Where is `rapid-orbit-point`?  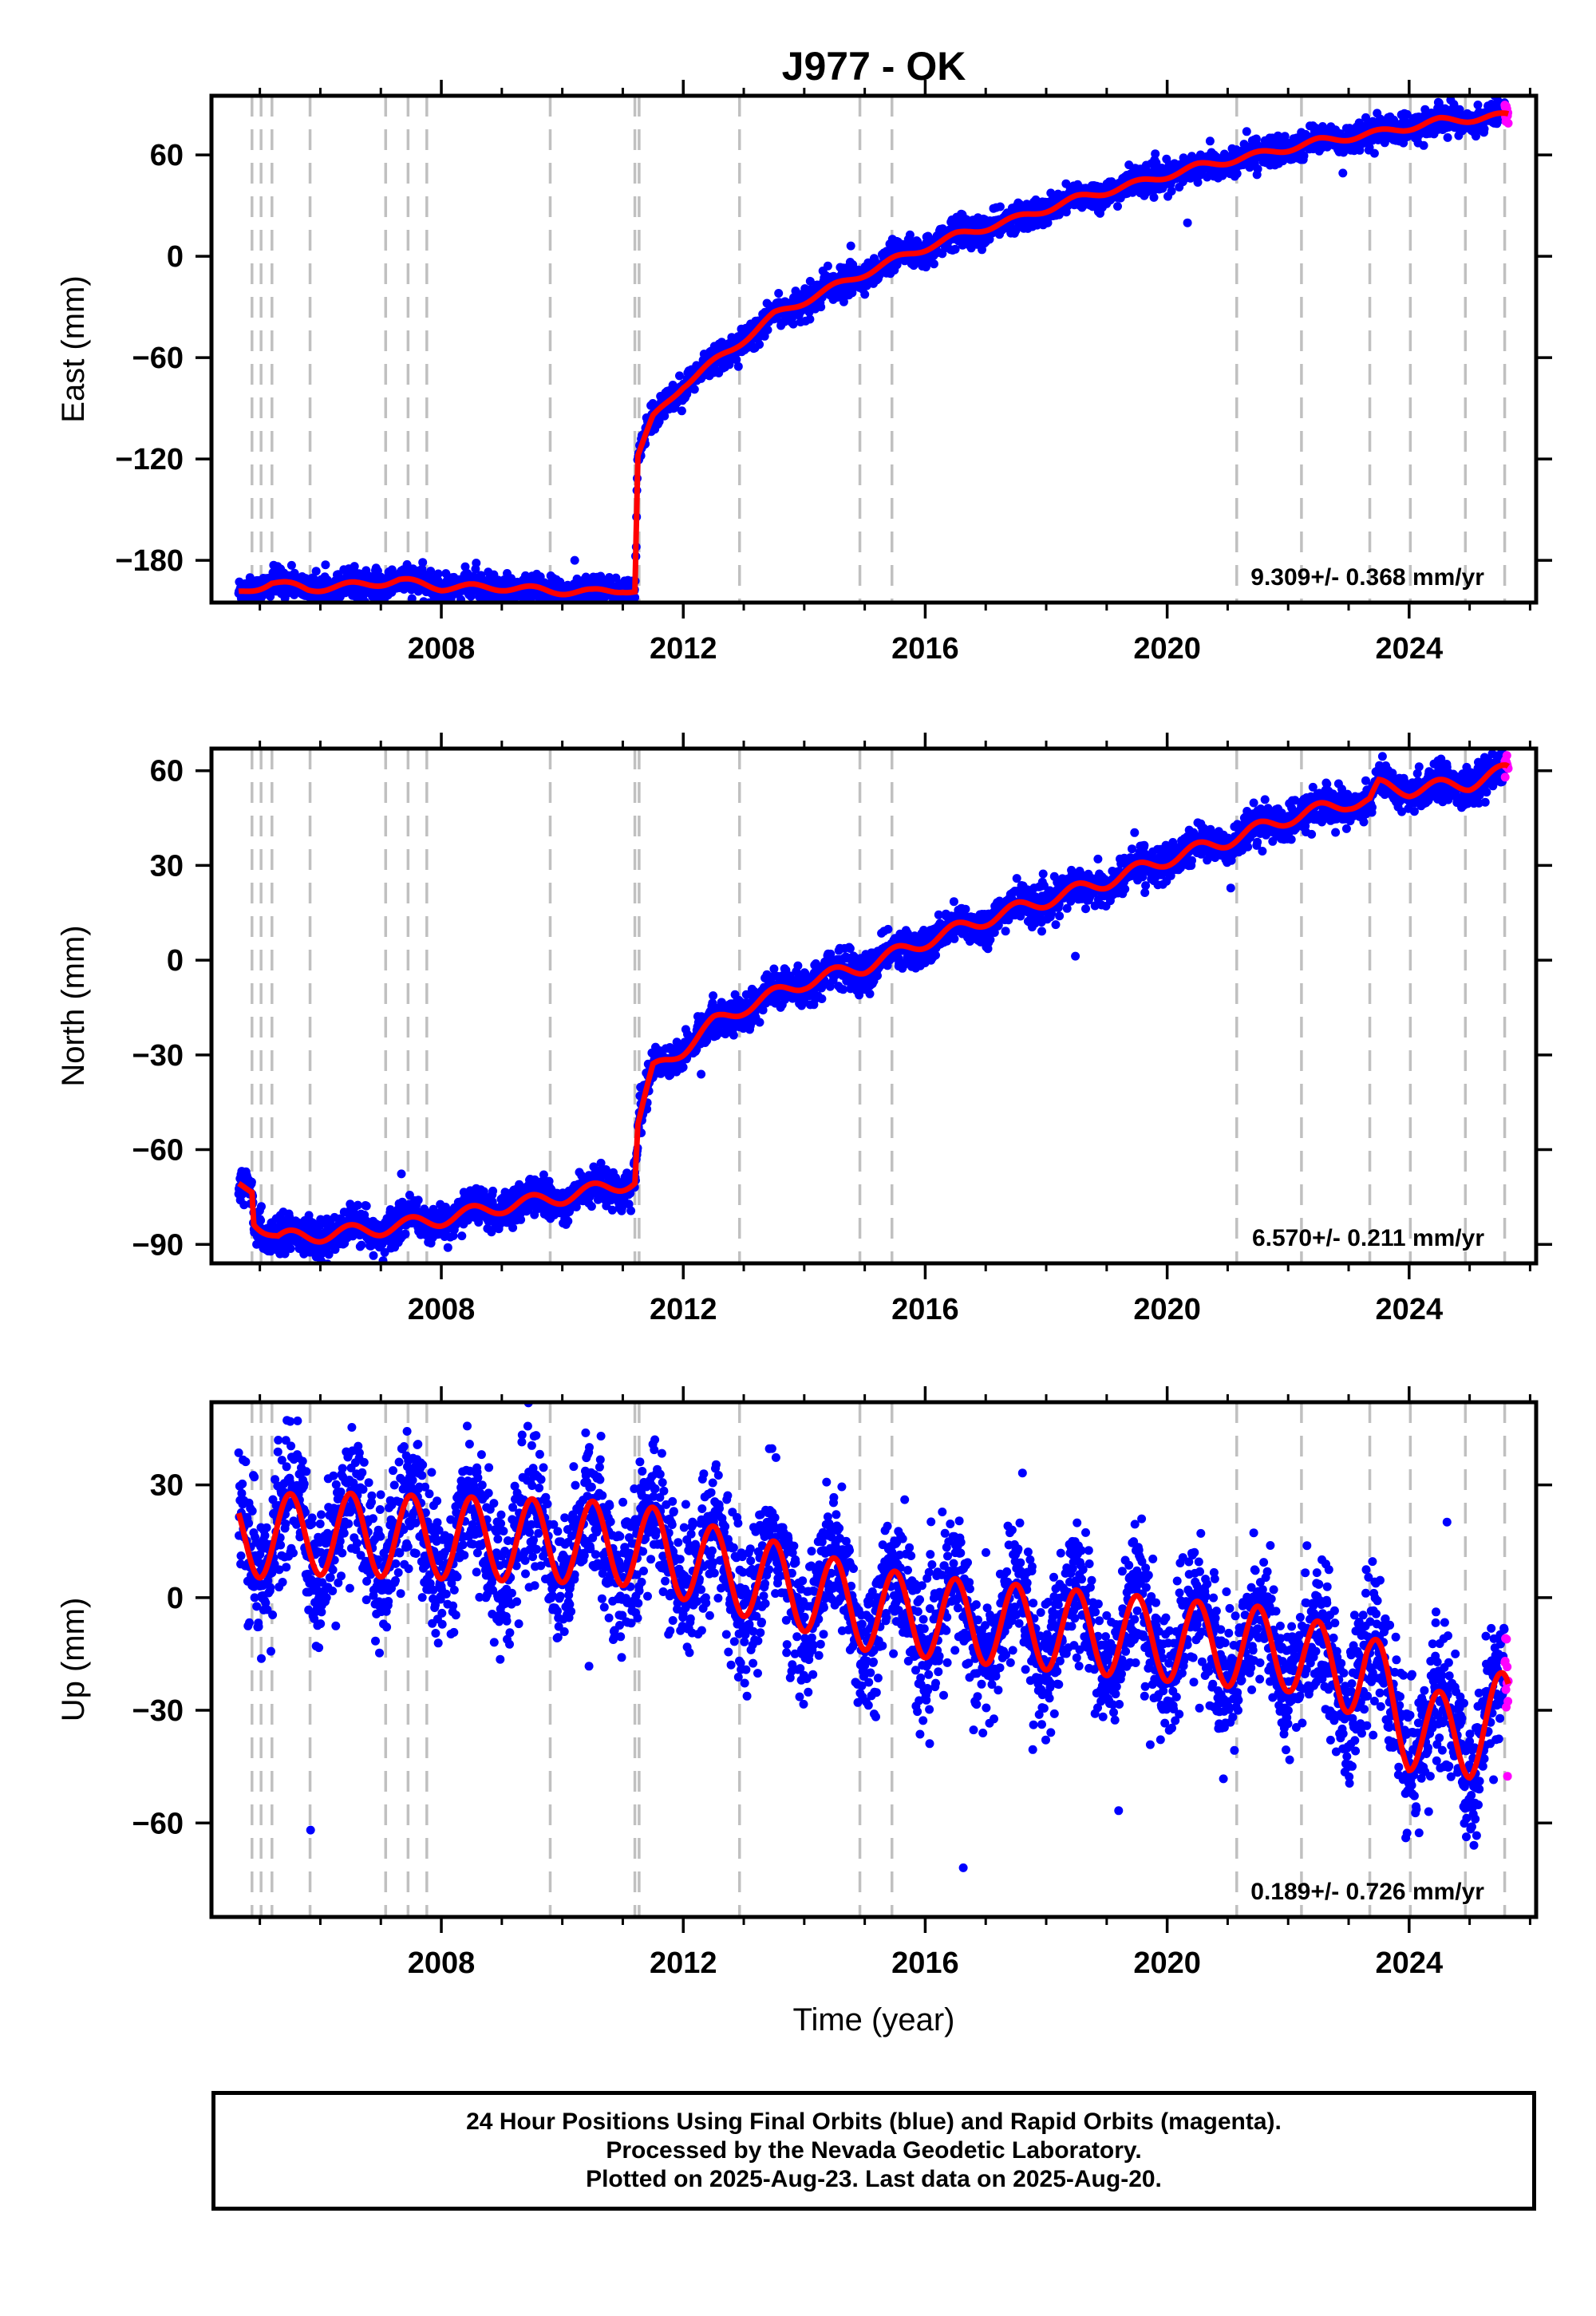
rapid-orbit-point is located at coordinates (1508, 123).